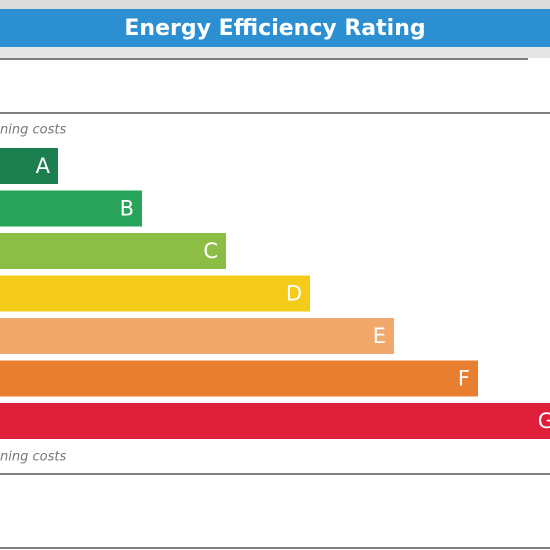 Image resolution: width=550 pixels, height=550 pixels. I want to click on band-letter: A, so click(43, 166).